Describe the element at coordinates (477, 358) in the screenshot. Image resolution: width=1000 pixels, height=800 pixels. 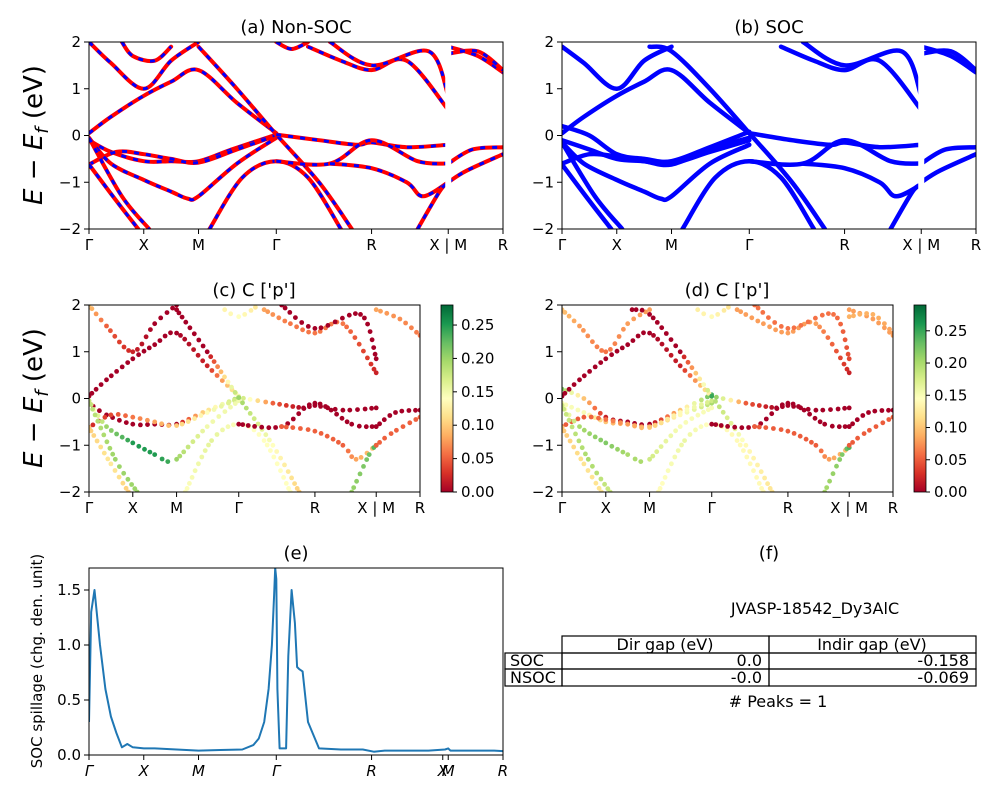
I see `colorbar-tick-label: 0.20` at that location.